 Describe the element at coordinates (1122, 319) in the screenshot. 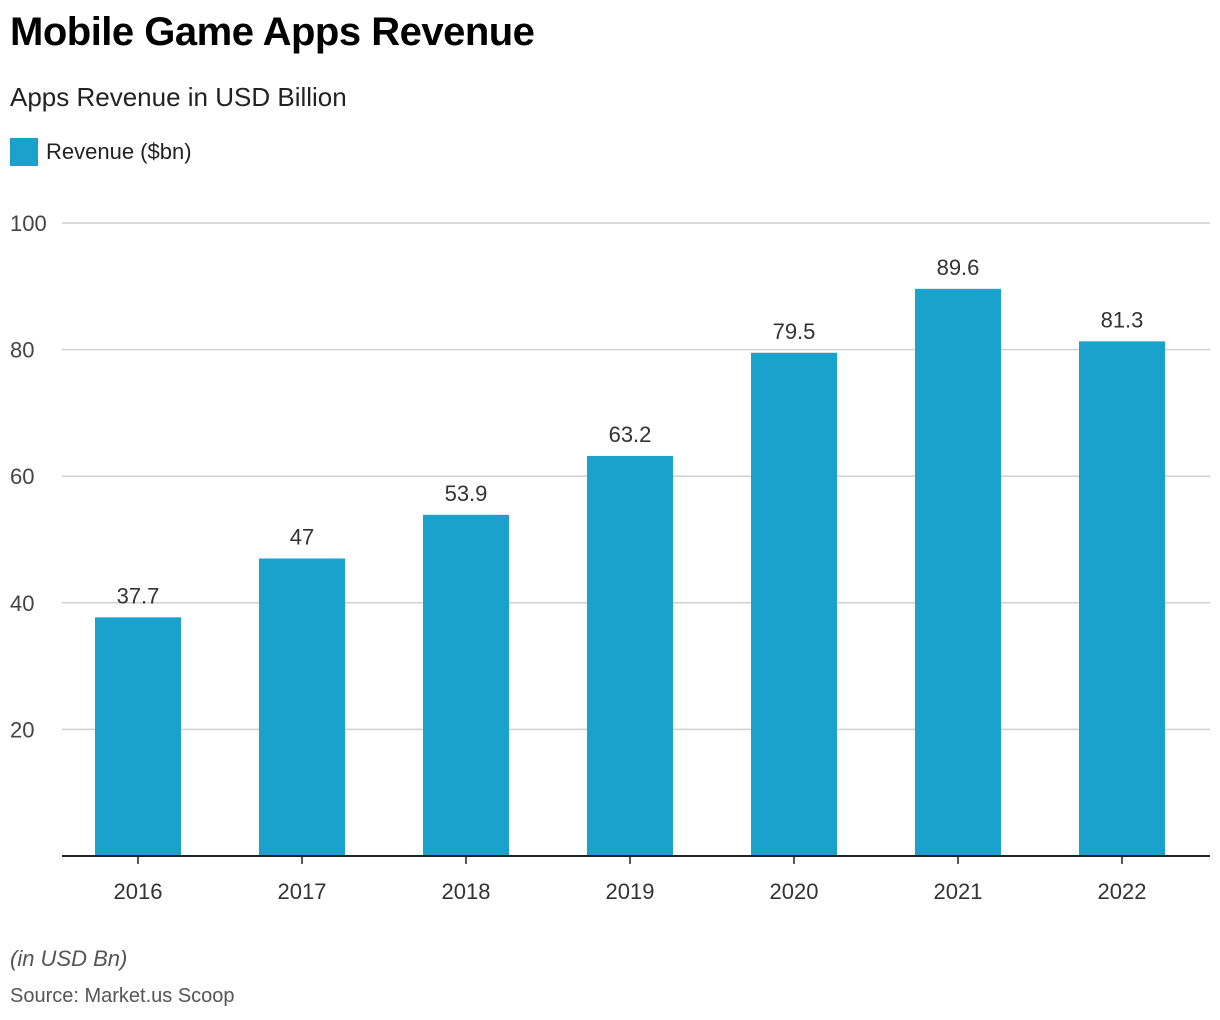

I see `data-label: 81.3` at that location.